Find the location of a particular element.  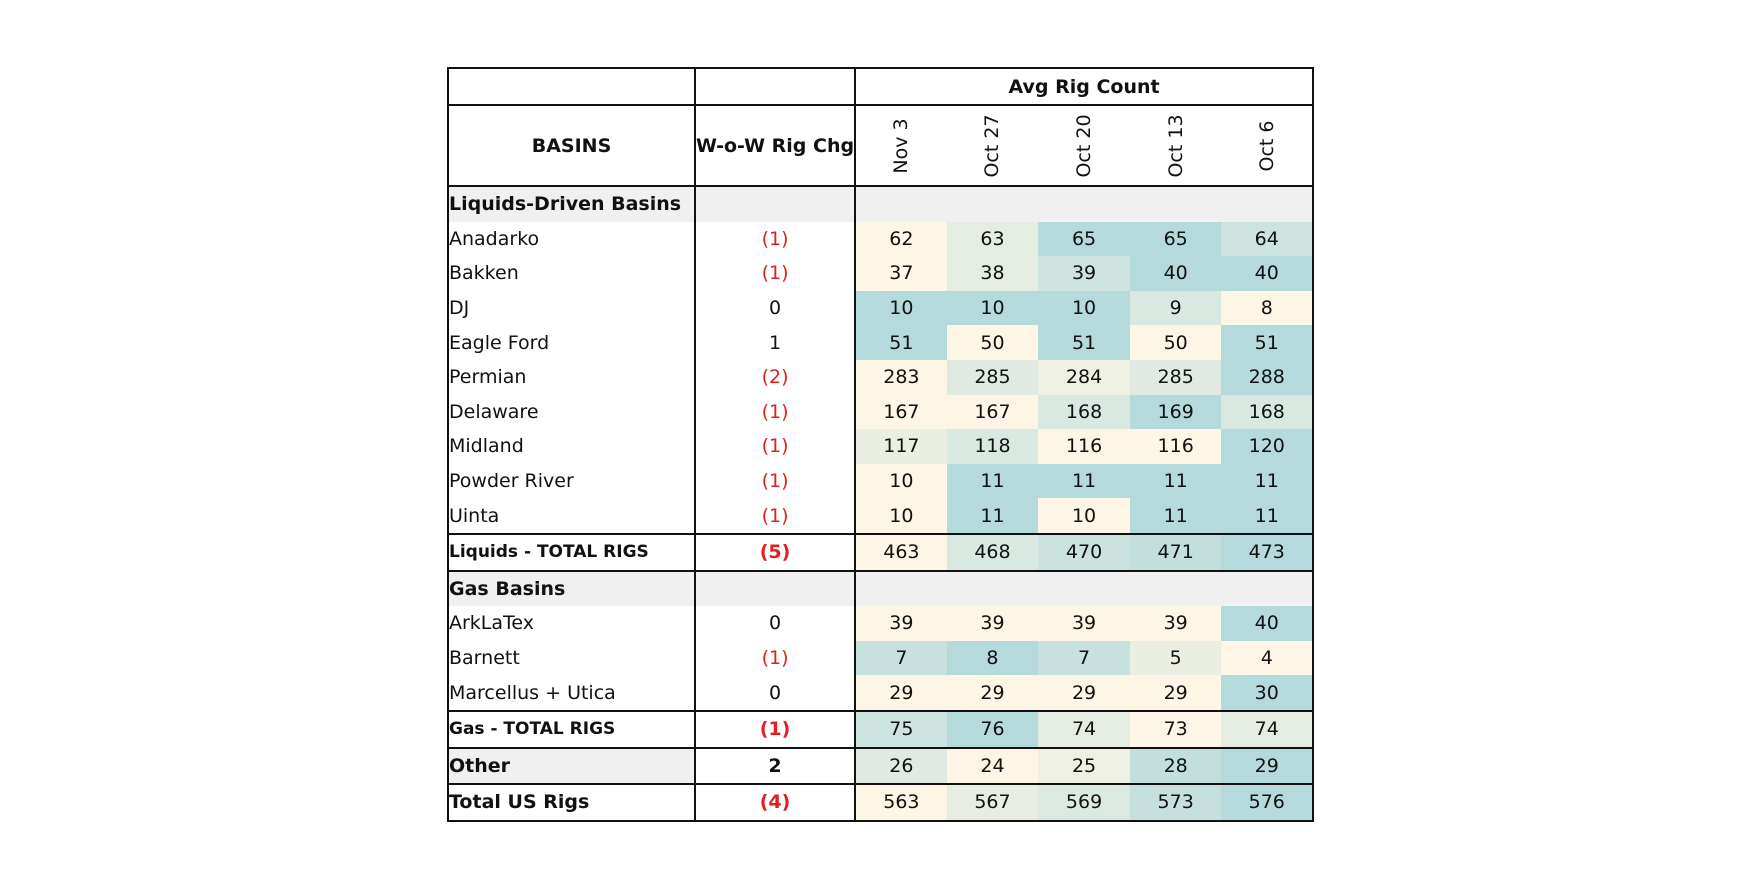

table-row-anadarko: Anadarko (1) 62 63 65 65 64 is located at coordinates (881, 239).